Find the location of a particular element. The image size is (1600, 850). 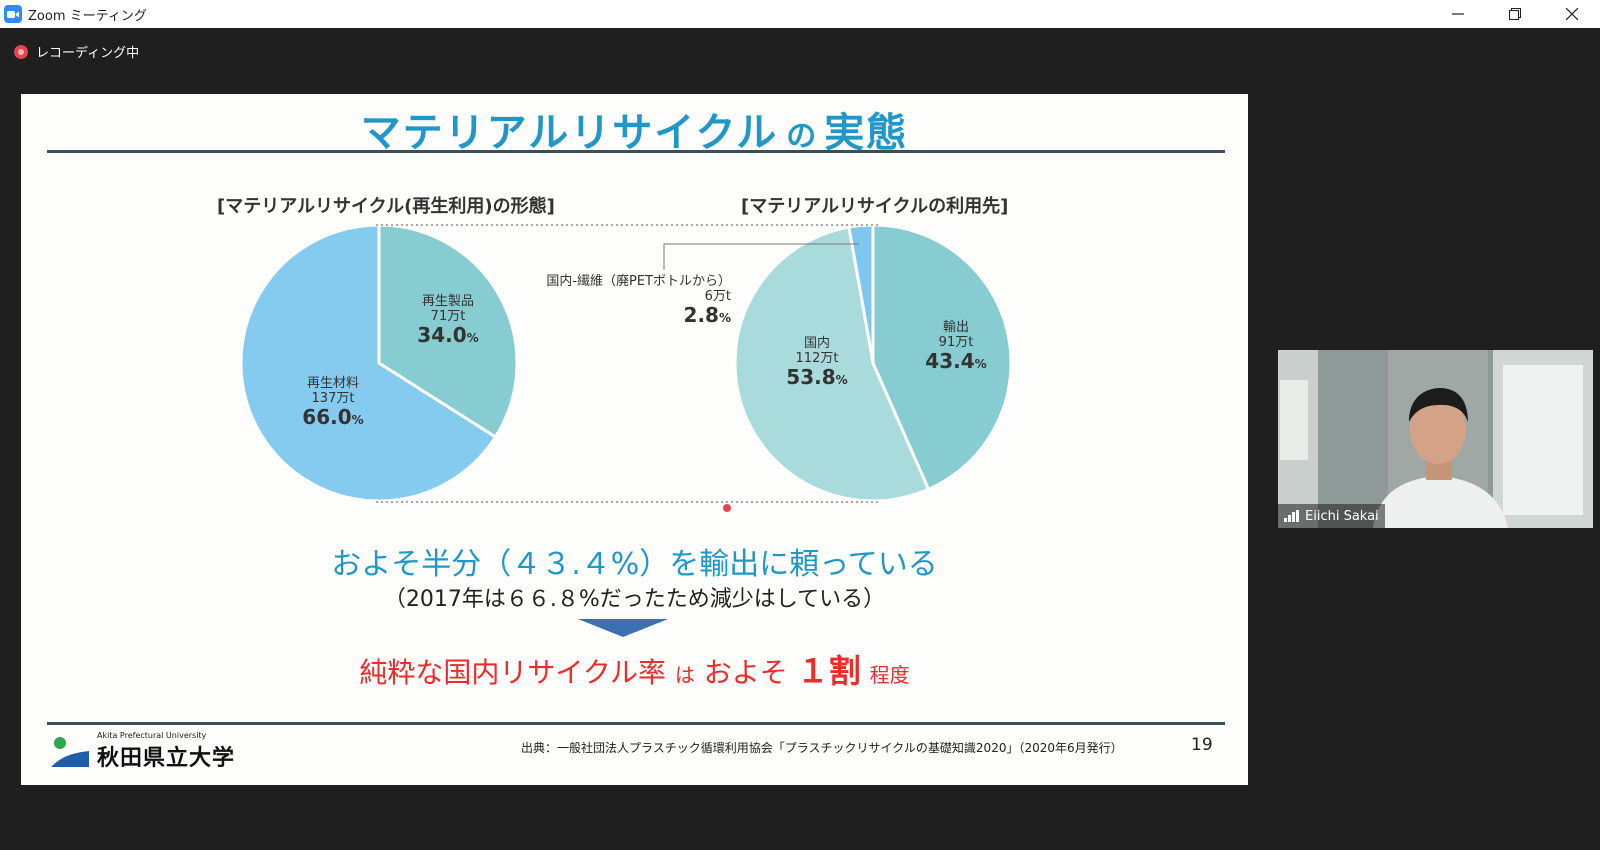

pie-label-recycled-product: 再生製品 71万t 34.0% is located at coordinates (448, 320).